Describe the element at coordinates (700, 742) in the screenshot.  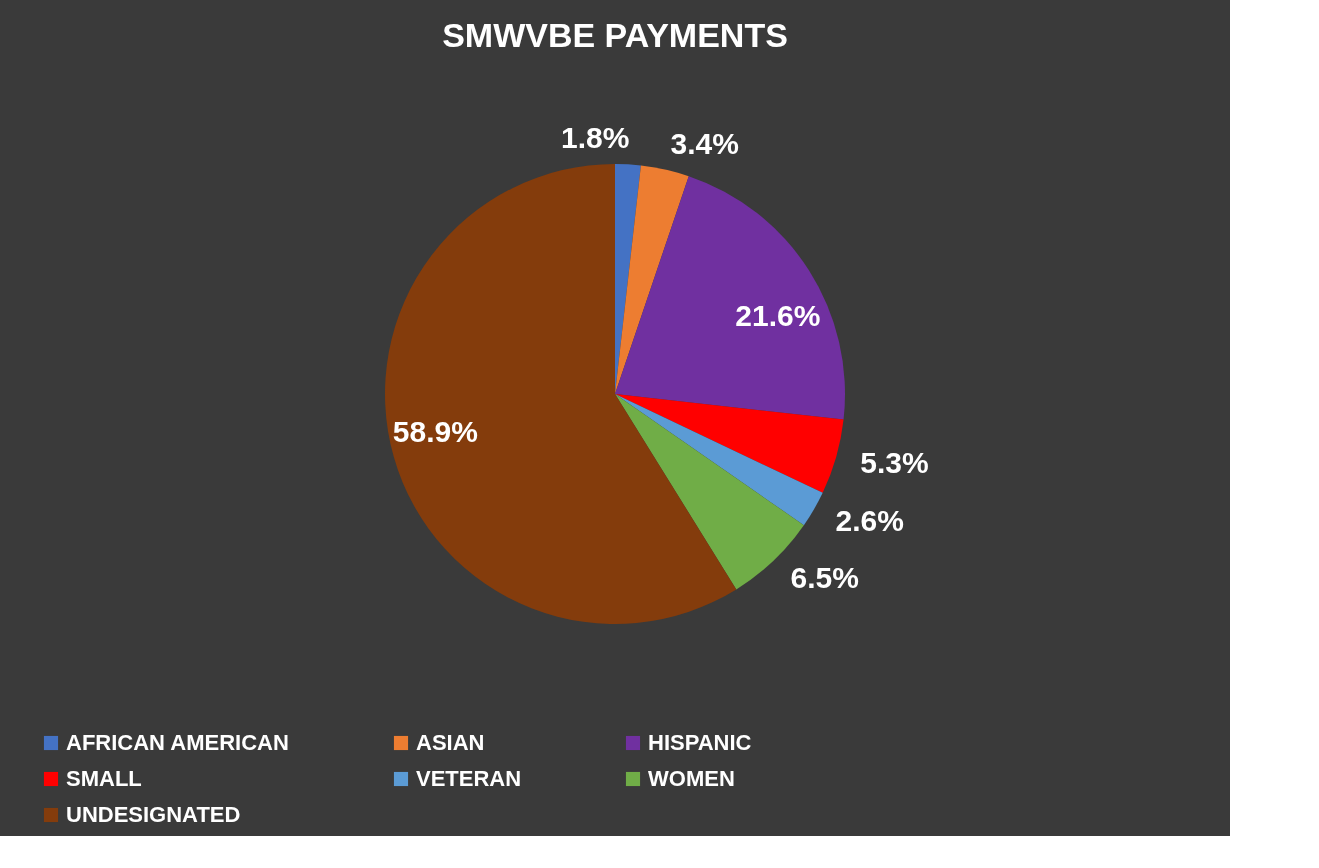
I see `legend-label: HISPANIC` at that location.